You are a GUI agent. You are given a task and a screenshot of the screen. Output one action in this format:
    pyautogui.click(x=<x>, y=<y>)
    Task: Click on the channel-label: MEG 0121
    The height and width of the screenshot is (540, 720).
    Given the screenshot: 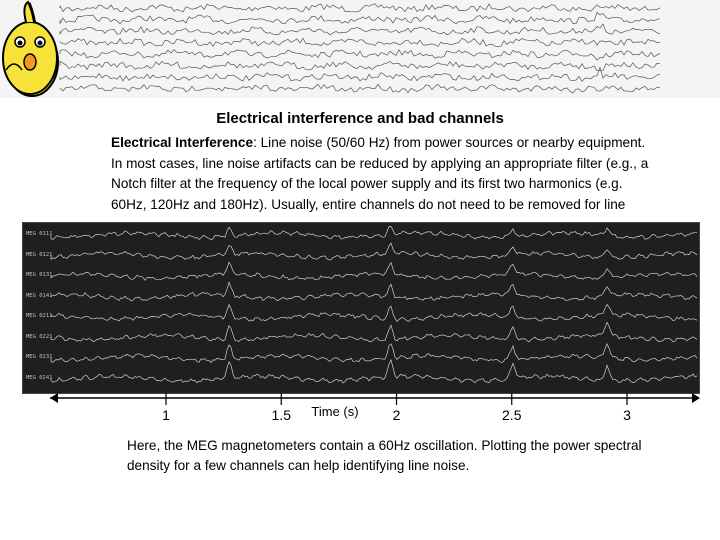 What is the action you would take?
    pyautogui.click(x=39, y=254)
    